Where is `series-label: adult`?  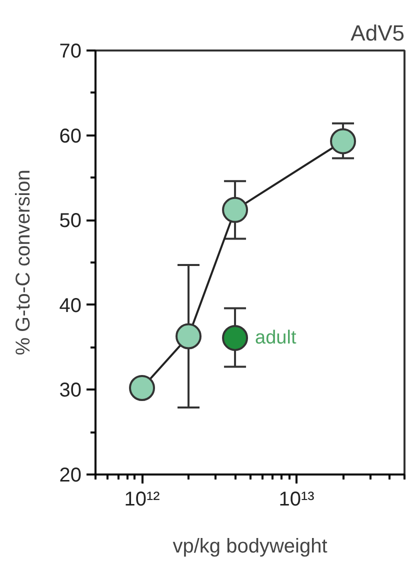 series-label: adult is located at coordinates (276, 337).